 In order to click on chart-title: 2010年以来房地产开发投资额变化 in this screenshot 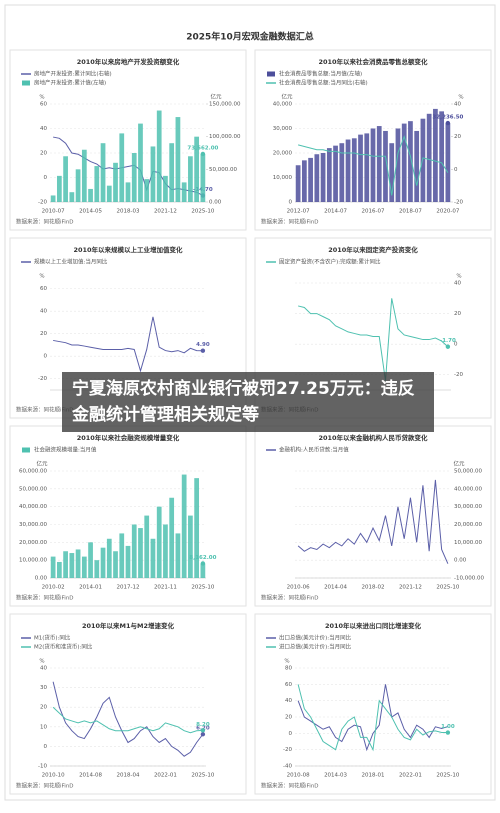, I will do `click(128, 61)`.